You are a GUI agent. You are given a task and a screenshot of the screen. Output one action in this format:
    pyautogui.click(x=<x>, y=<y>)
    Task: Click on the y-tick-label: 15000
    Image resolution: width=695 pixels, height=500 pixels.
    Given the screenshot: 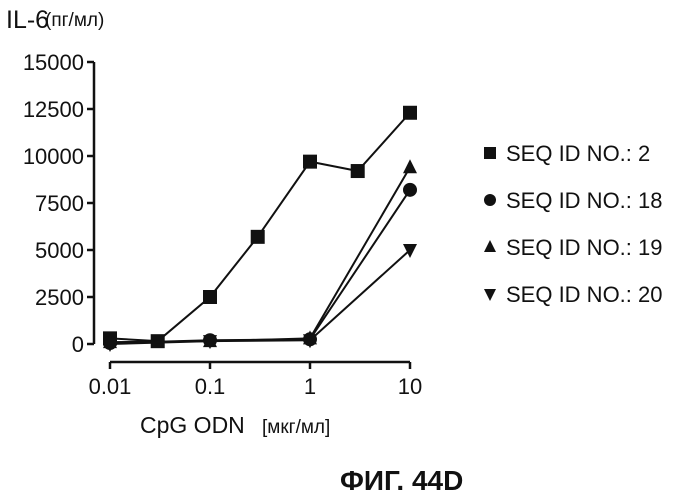 What is the action you would take?
    pyautogui.click(x=53, y=62)
    